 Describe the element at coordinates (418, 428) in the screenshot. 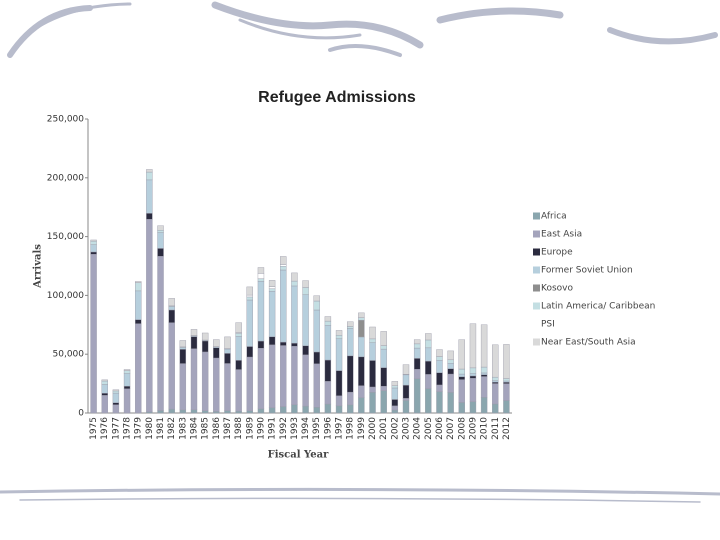

I see `x-tick-label: 2004` at that location.